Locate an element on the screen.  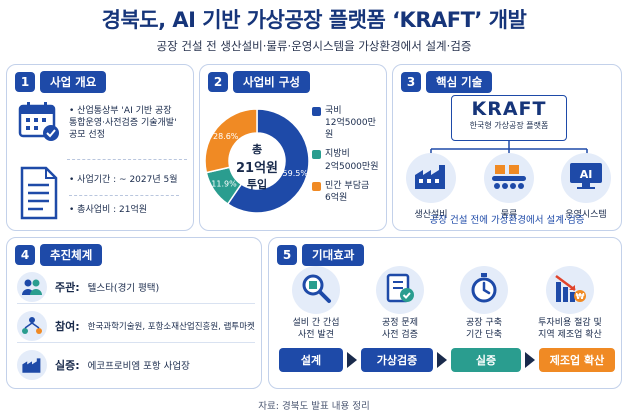
kraft-logo-box: KRAFT 한국형 가상공장 플랫폼 is located at coordinates (509, 118).